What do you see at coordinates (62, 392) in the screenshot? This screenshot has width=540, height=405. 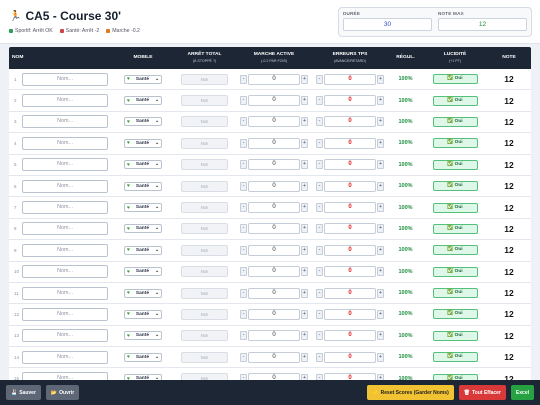 I see `open-button: 📂 Ouvrir` at bounding box center [62, 392].